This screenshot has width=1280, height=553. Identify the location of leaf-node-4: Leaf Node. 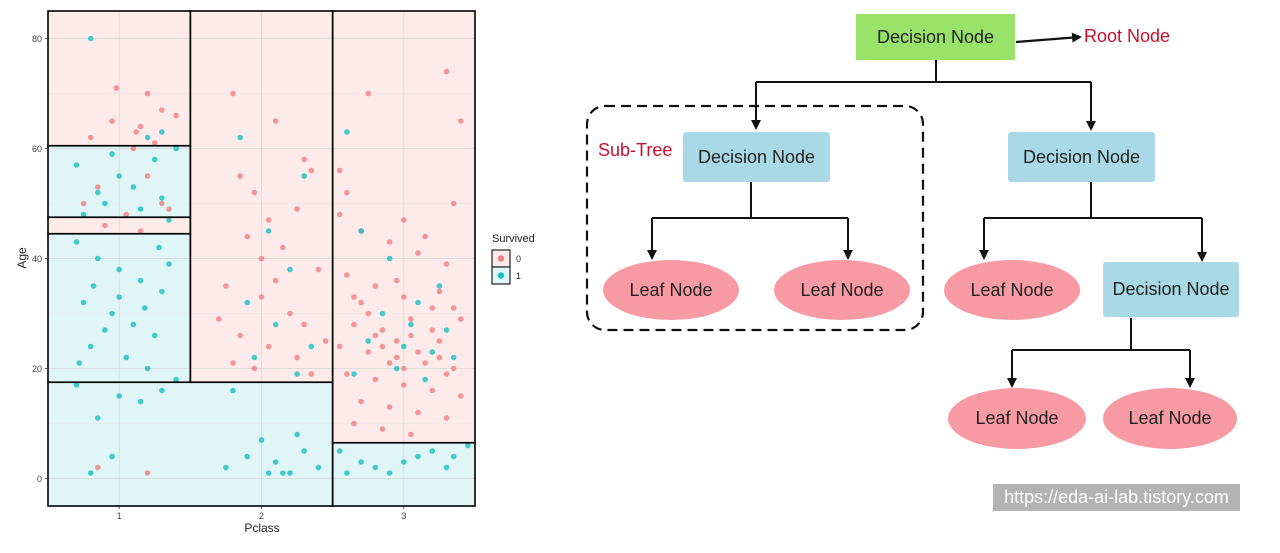
(1017, 418).